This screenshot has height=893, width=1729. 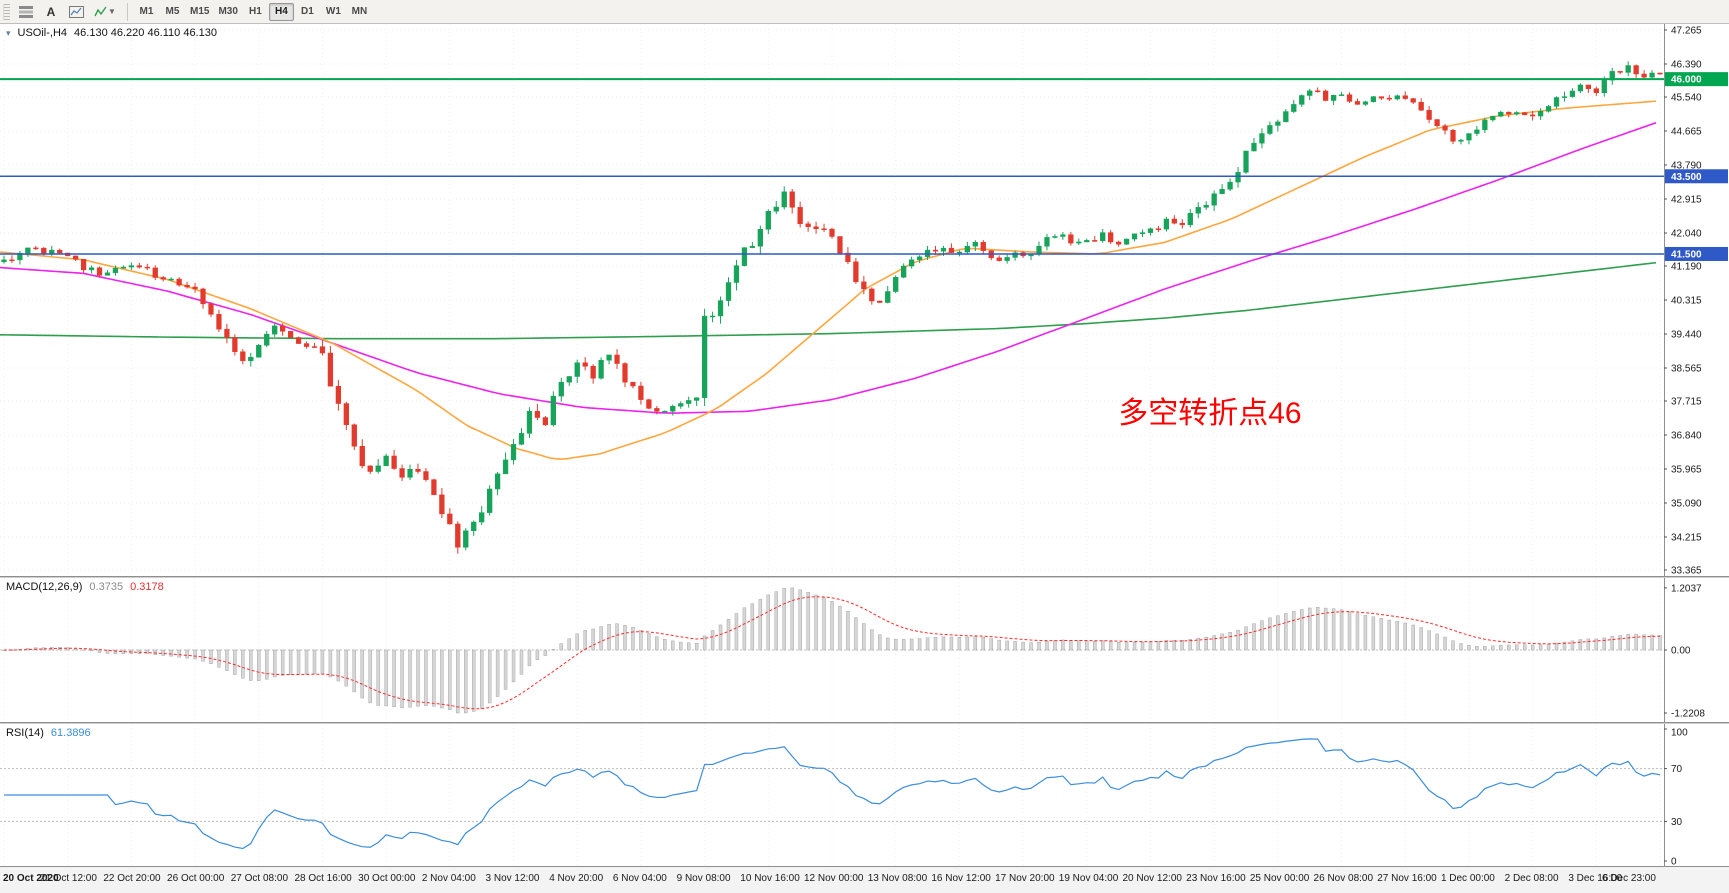 I want to click on macd-histogram, so click(x=832, y=650).